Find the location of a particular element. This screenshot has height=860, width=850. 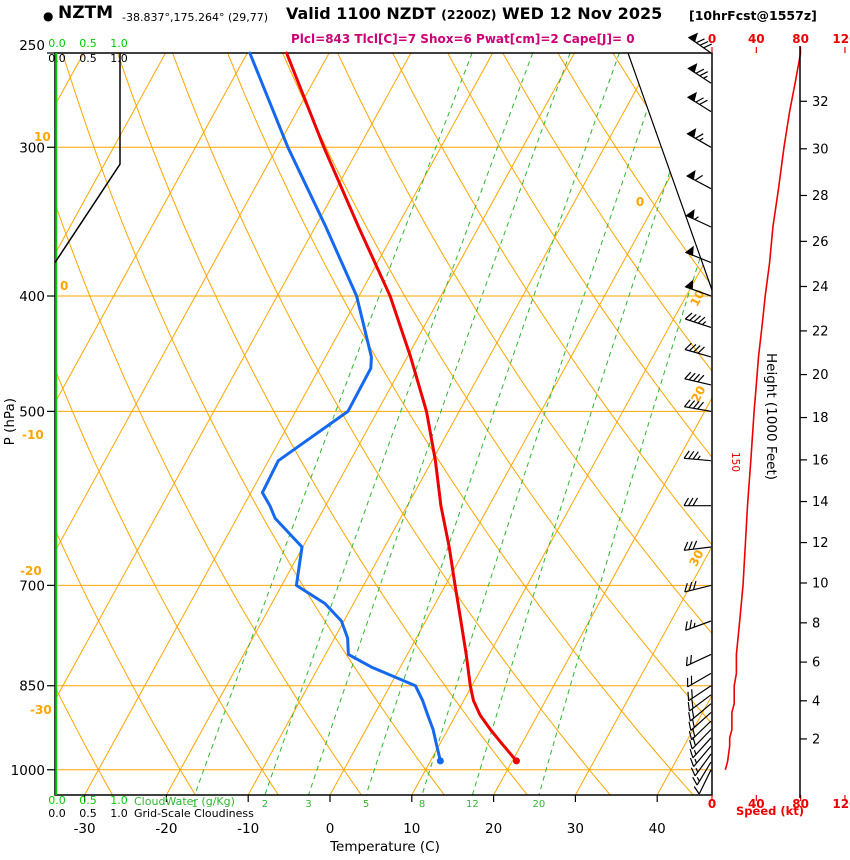

temperature-tick-label: 20 is located at coordinates (493, 829).